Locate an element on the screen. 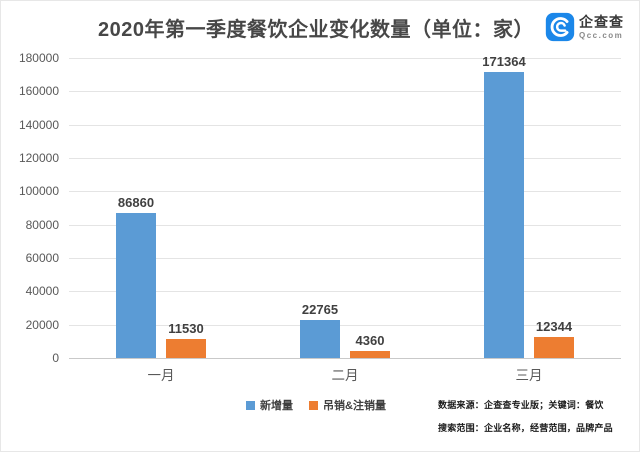 The height and width of the screenshot is (452, 640). bar: 4360 is located at coordinates (370, 345).